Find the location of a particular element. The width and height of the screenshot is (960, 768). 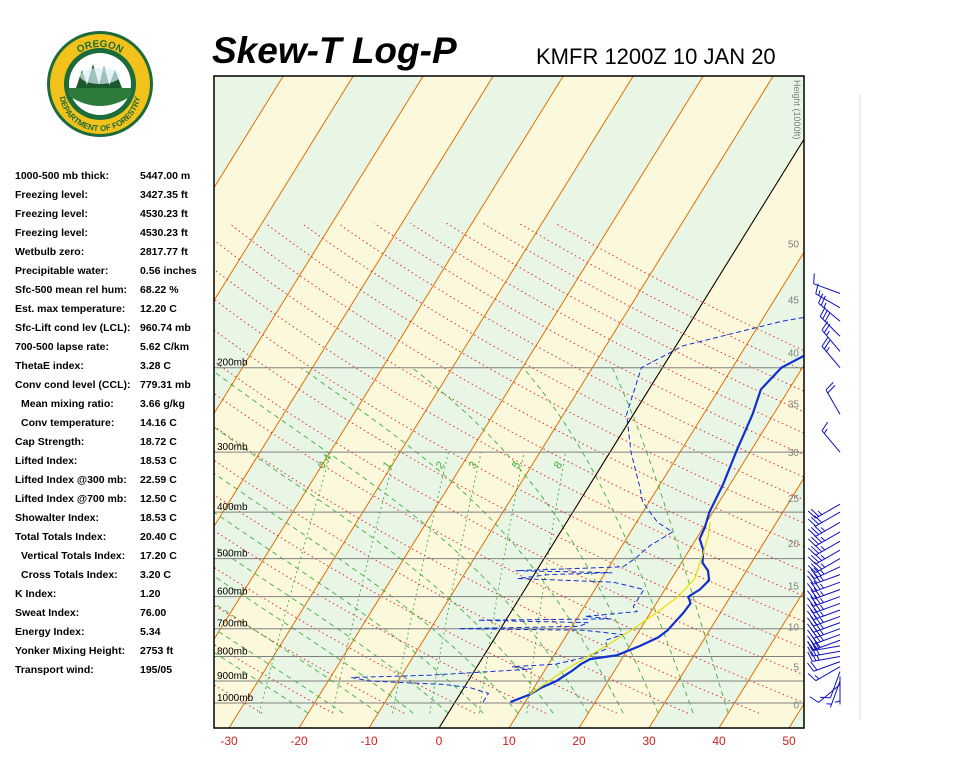

stat-label: Cross Totals Index: is located at coordinates (69, 575).